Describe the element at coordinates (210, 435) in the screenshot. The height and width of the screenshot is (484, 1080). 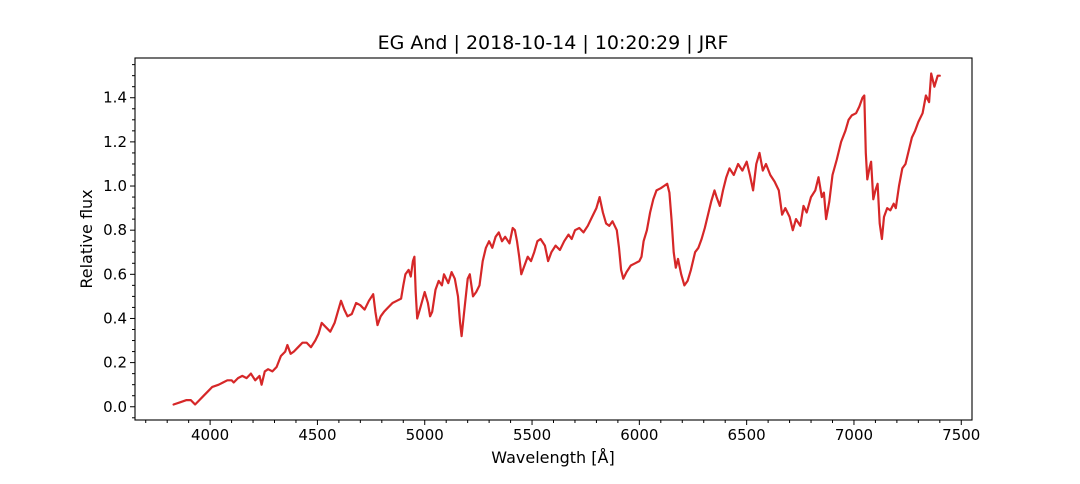
I see `x-tick-label: 4000` at that location.